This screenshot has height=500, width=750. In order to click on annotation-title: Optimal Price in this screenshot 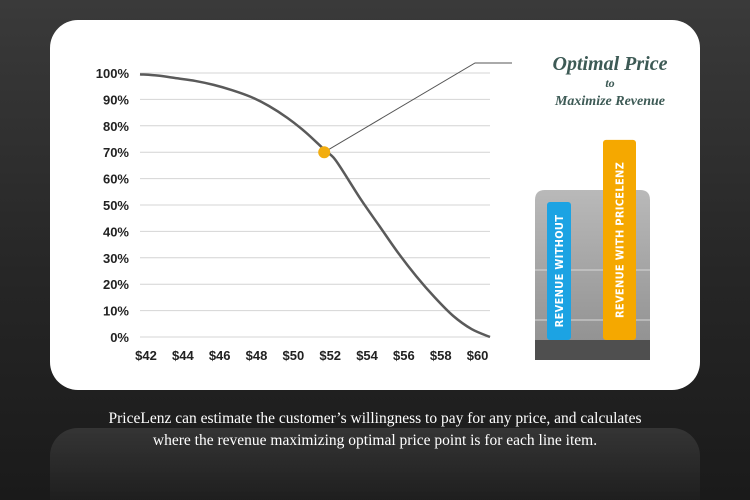, I will do `click(610, 64)`.